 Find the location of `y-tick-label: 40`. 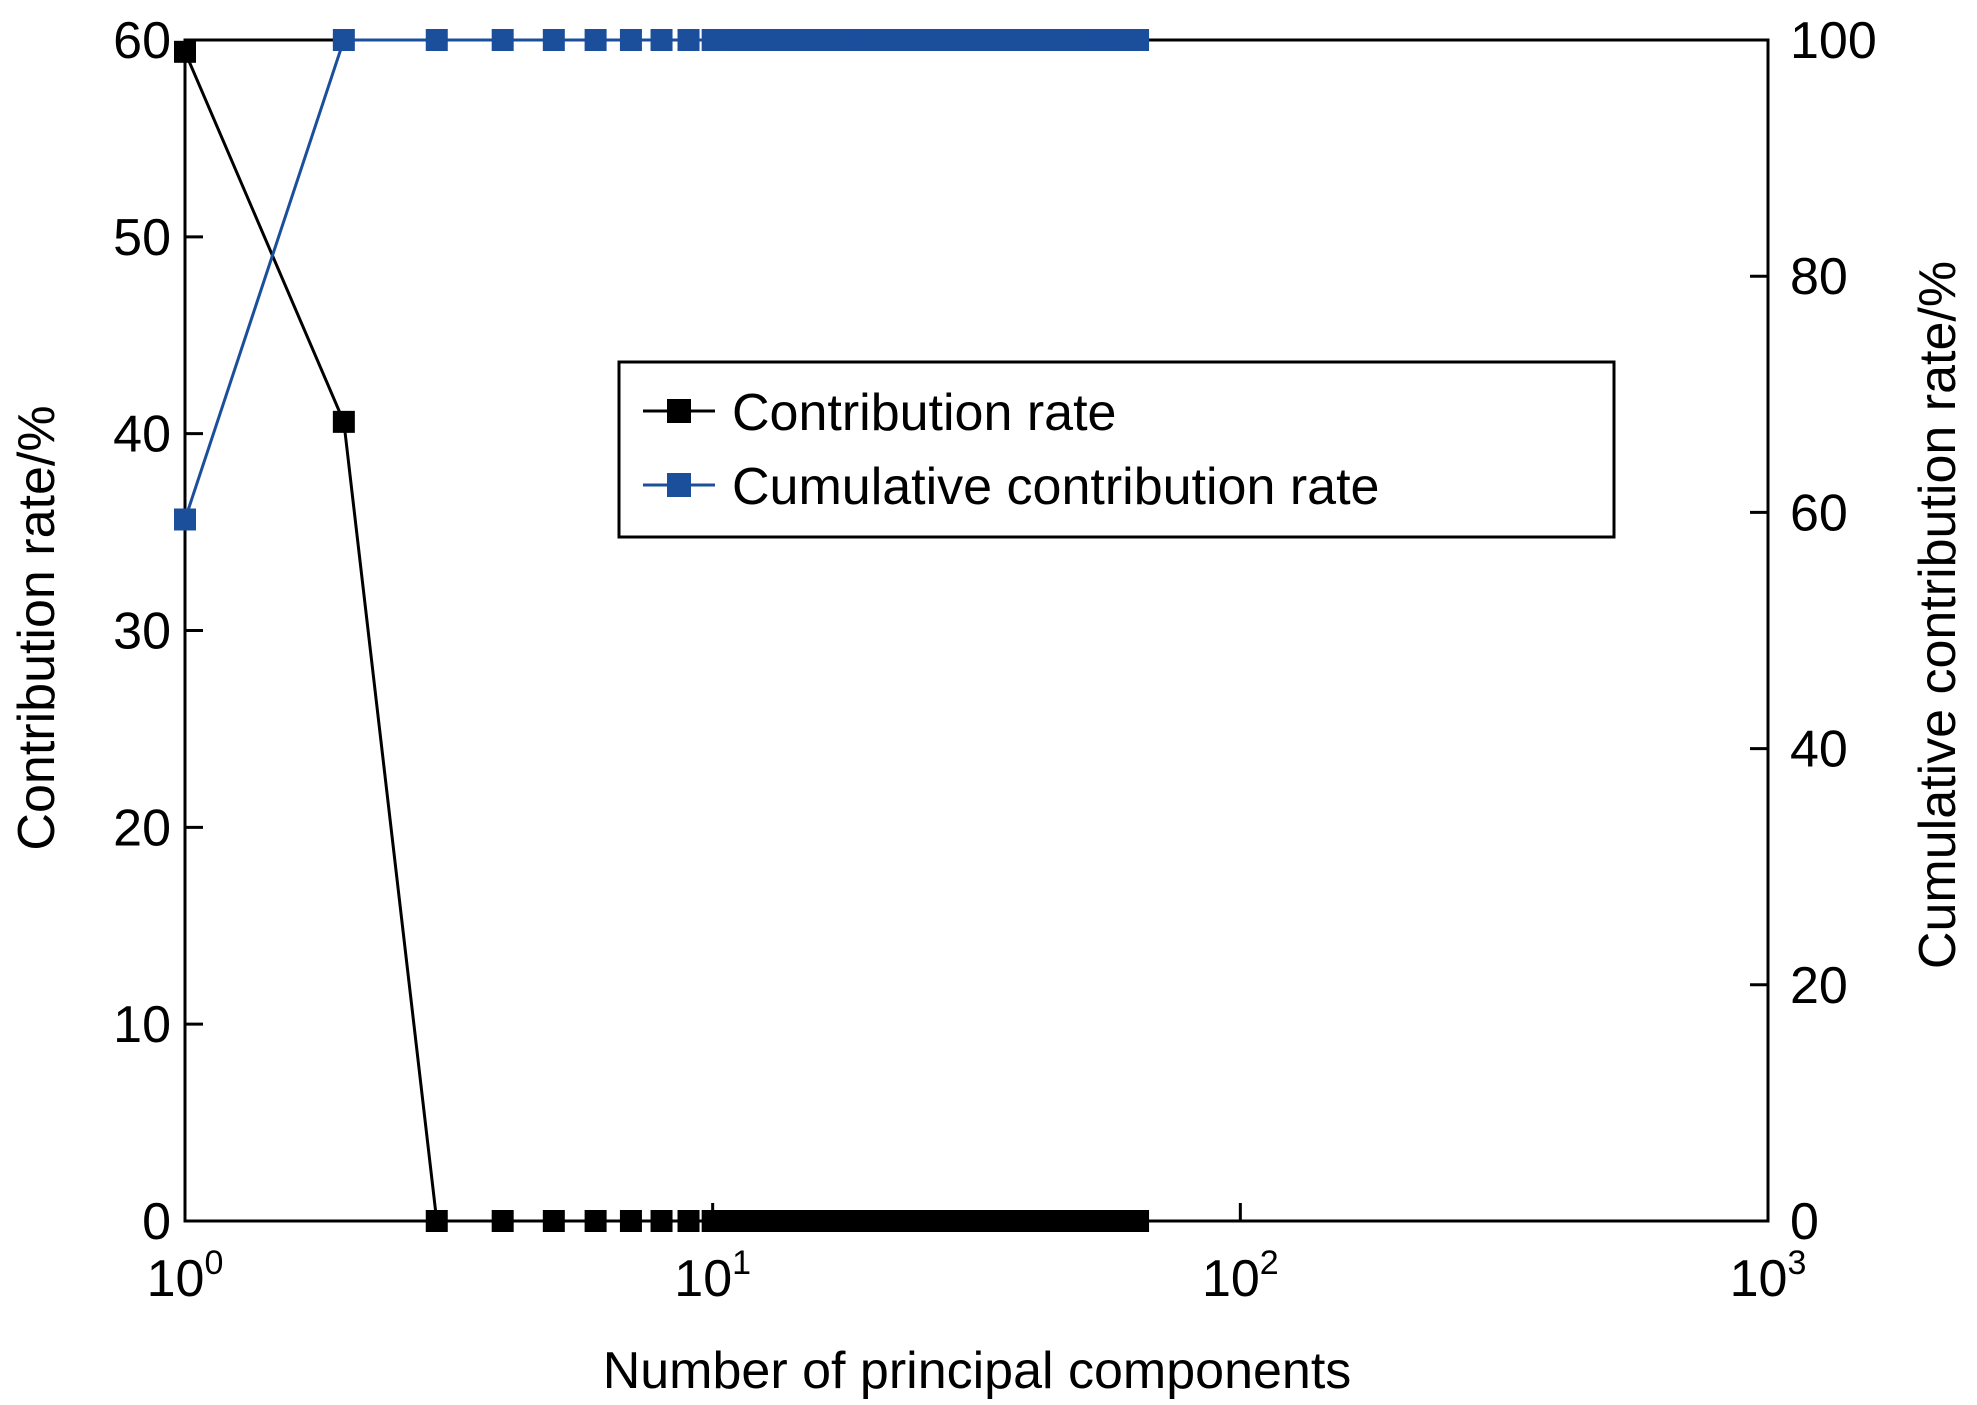

y-tick-label: 40 is located at coordinates (142, 435).